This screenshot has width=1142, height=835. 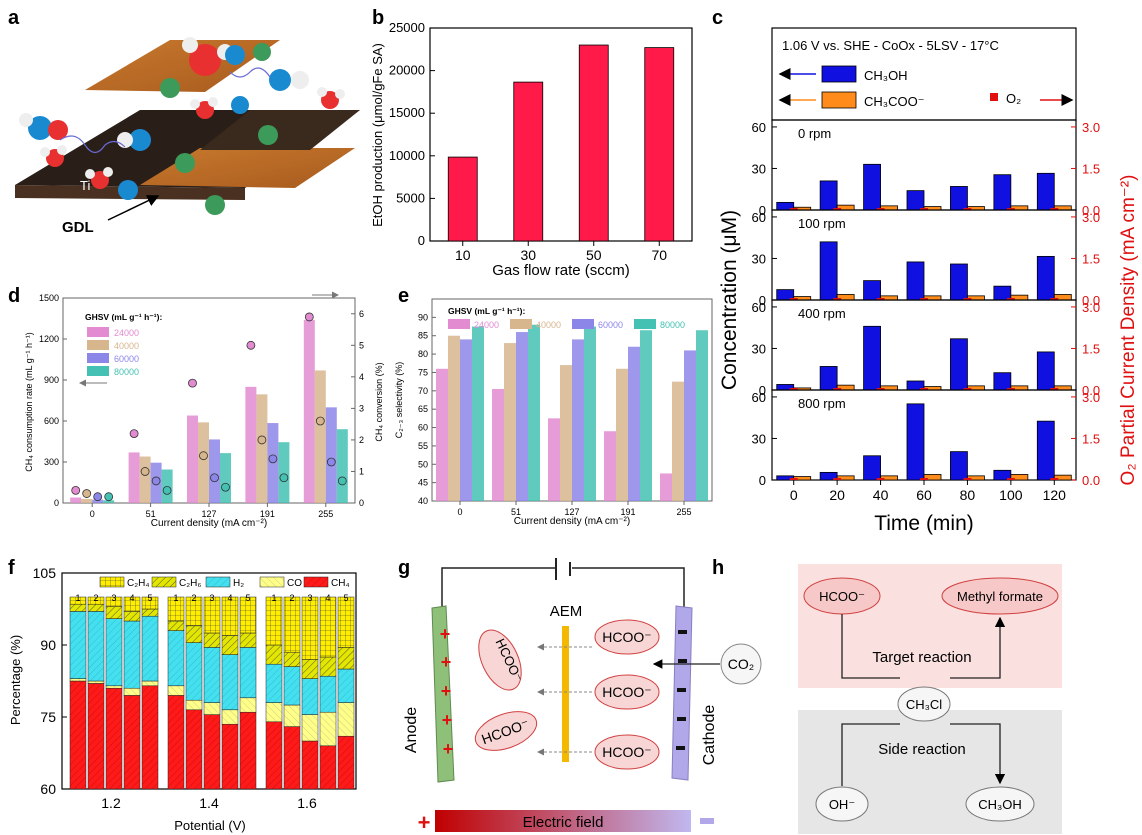 What do you see at coordinates (273, 598) in the screenshot?
I see `f-bar-number: 1` at bounding box center [273, 598].